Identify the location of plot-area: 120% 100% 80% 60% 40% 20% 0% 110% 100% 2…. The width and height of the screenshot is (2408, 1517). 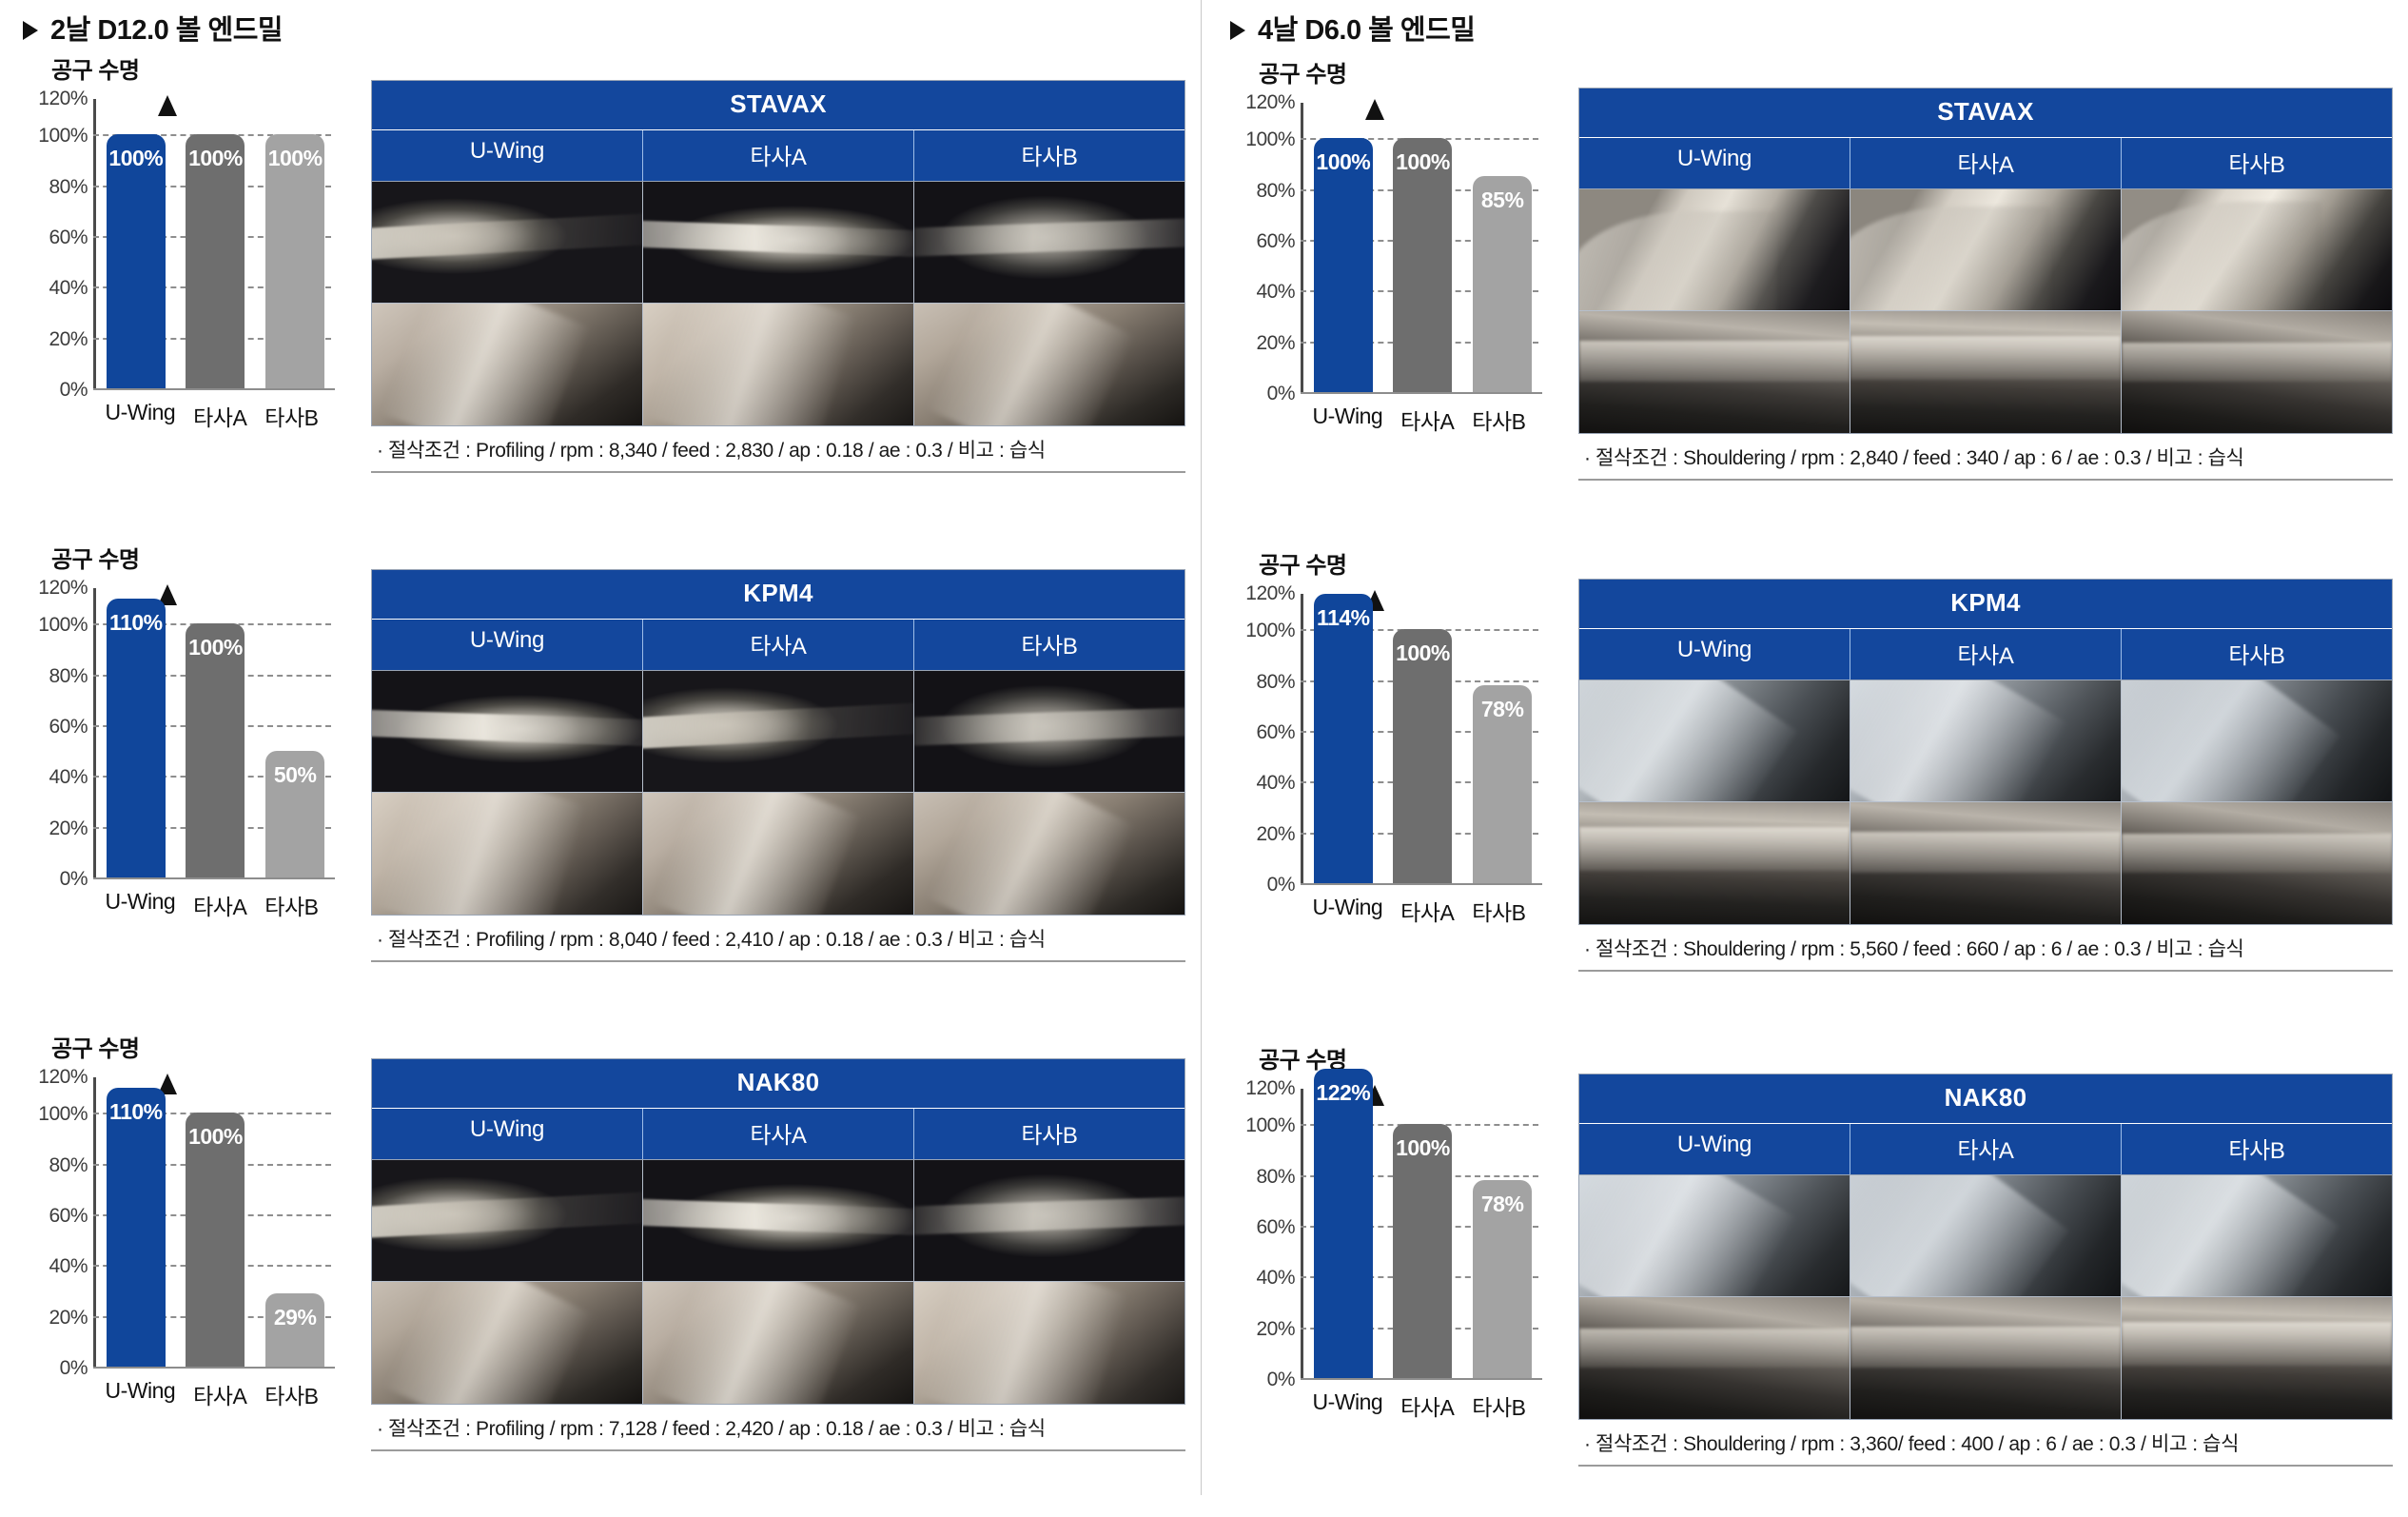
(178, 1221).